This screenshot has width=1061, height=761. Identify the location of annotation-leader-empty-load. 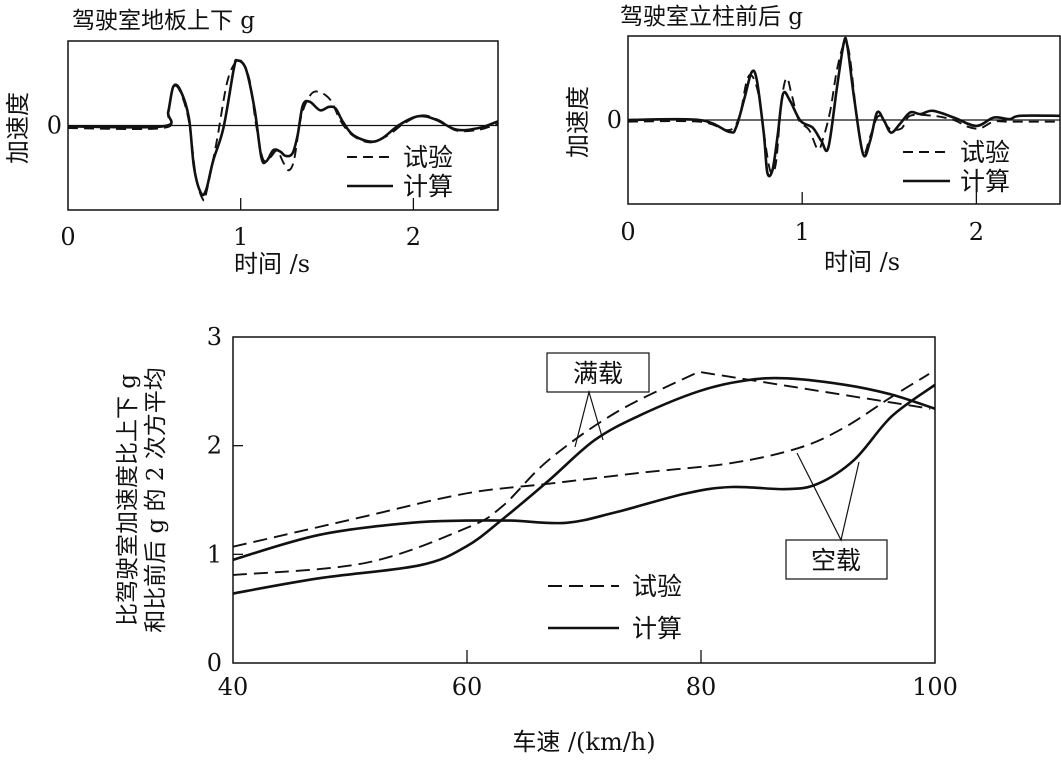
(828, 497).